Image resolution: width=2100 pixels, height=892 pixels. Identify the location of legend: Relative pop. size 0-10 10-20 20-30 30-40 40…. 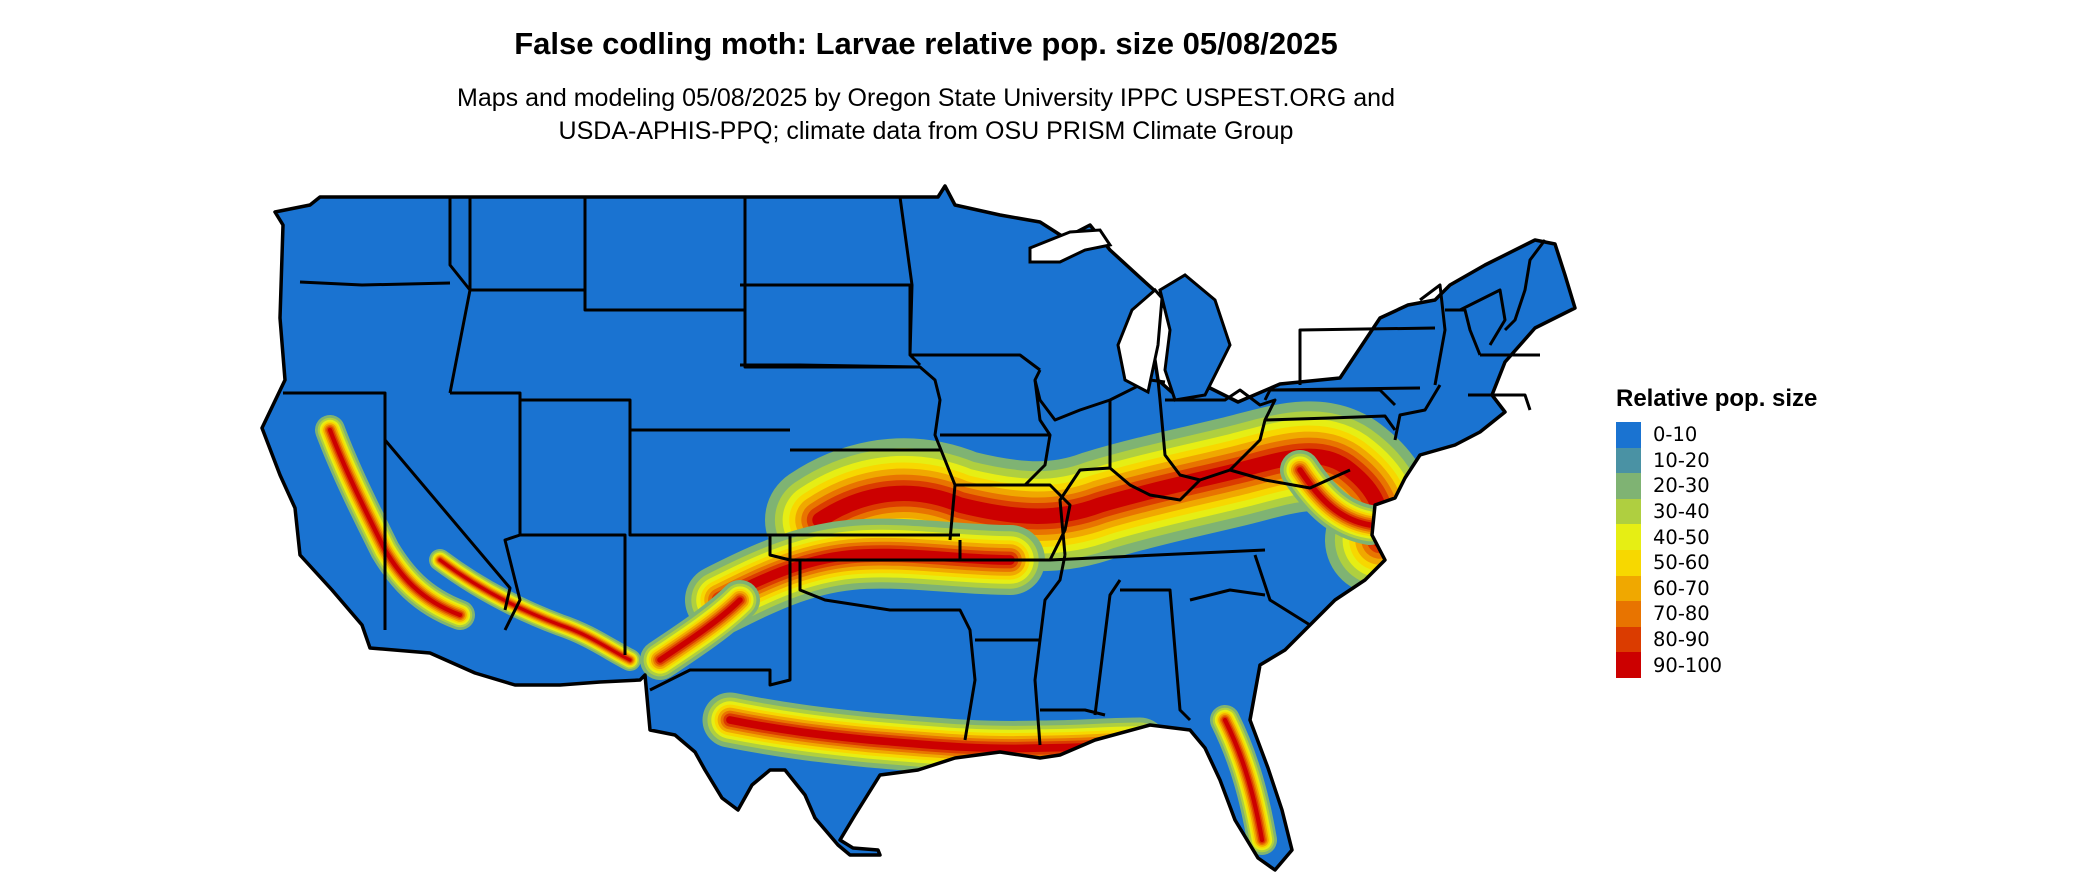
(1716, 531).